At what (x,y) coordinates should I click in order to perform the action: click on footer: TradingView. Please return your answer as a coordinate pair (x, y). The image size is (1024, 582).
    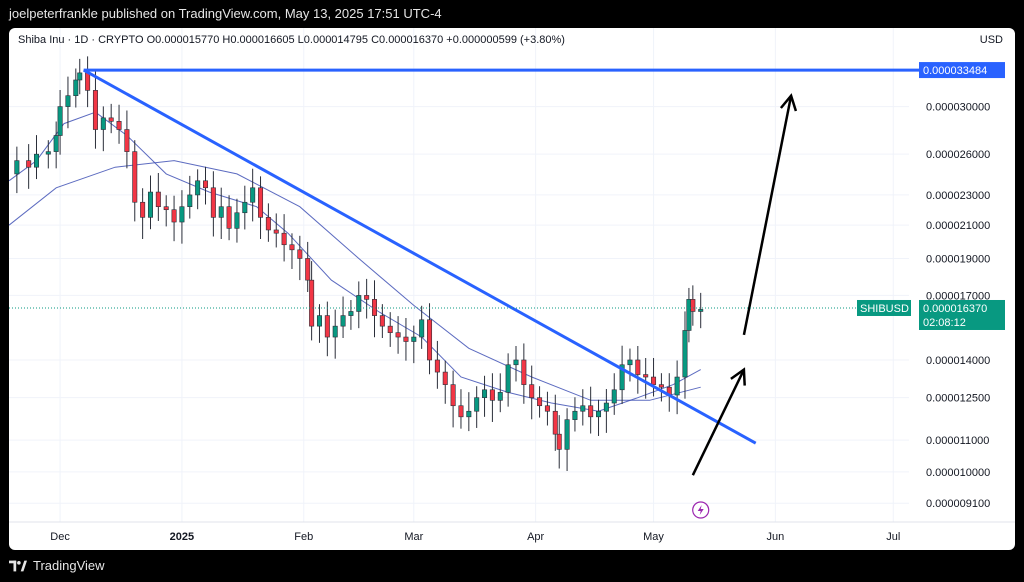
    Looking at the image, I should click on (512, 566).